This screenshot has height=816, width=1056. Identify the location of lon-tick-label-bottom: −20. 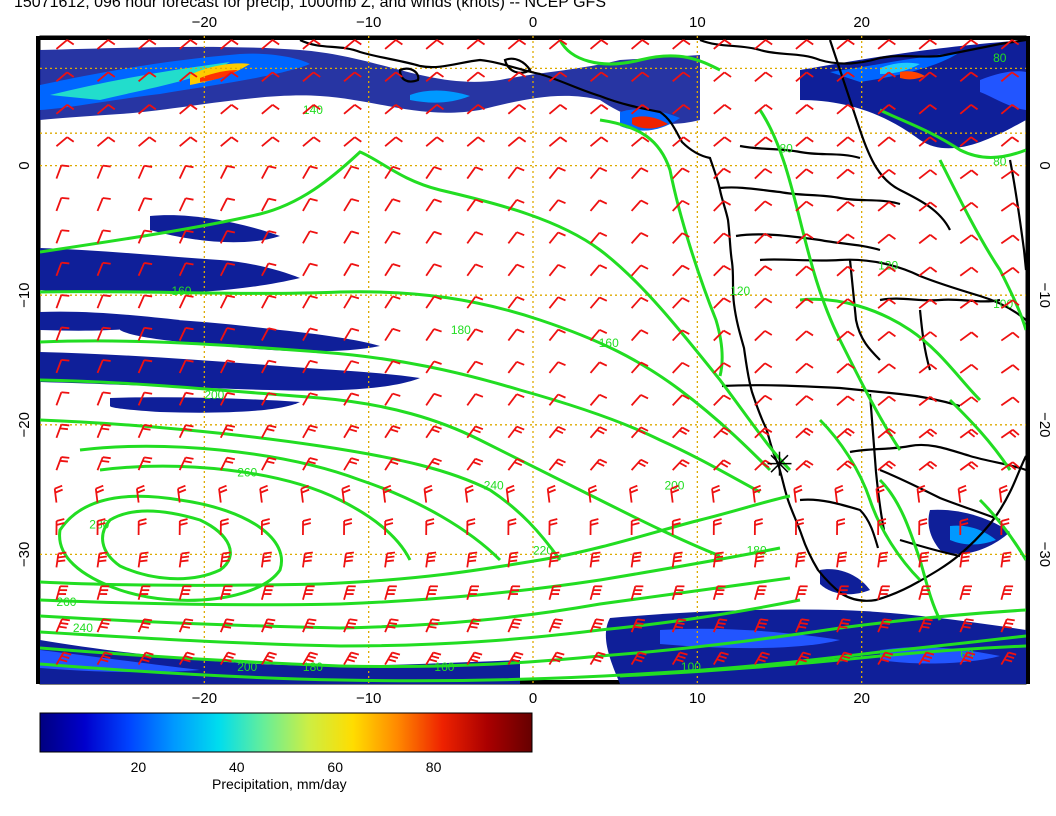
(204, 698).